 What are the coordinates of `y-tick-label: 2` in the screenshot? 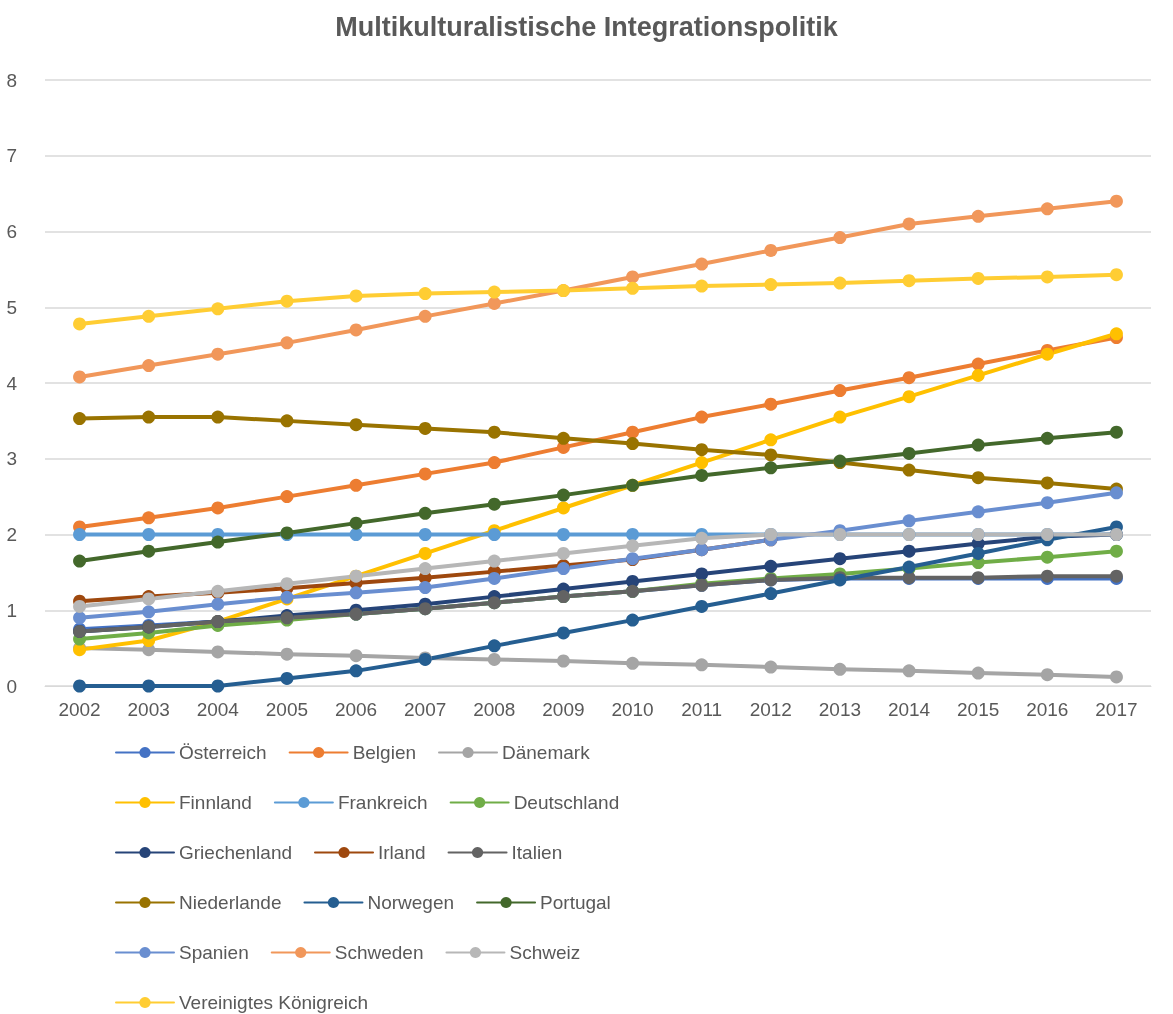 It's located at (11, 534).